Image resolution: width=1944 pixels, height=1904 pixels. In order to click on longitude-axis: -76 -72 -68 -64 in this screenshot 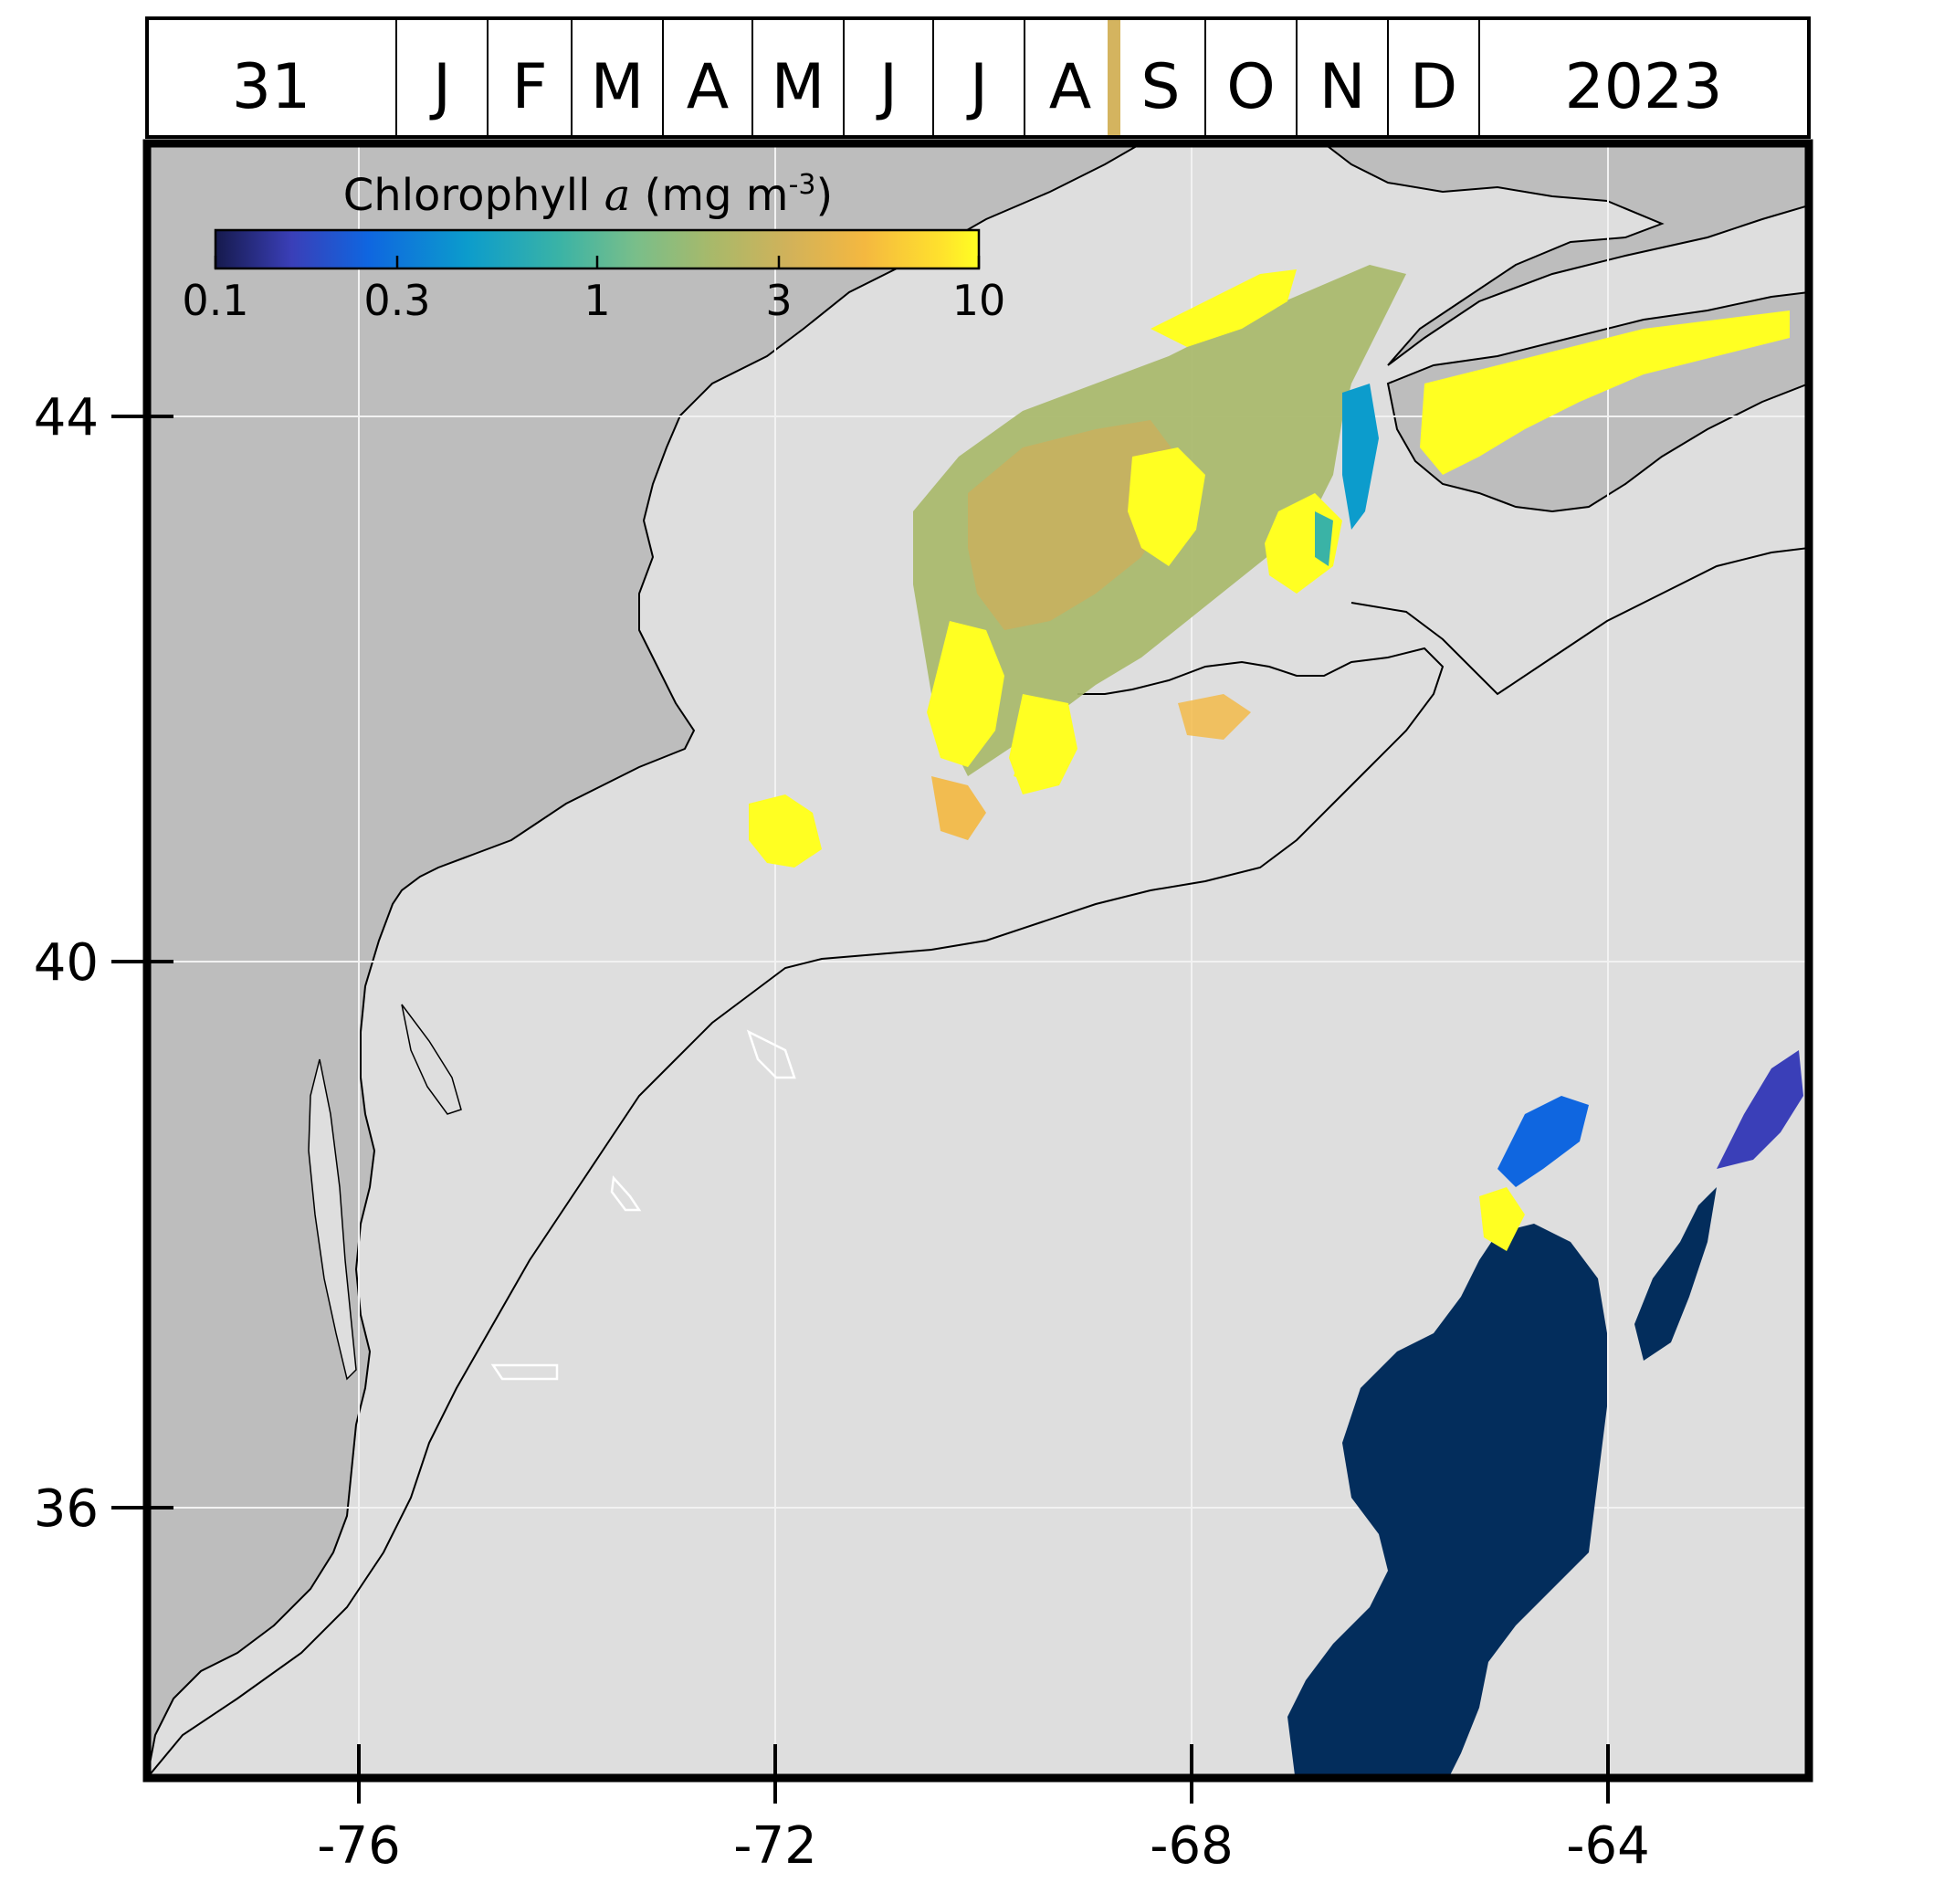, I will do `click(983, 1810)`.